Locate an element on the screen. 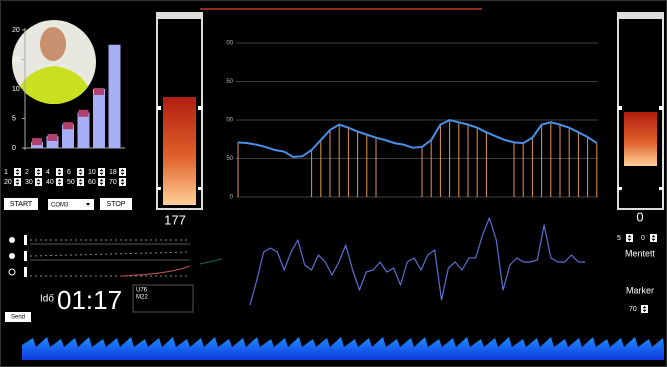  select-arrow is located at coordinates (88, 204).